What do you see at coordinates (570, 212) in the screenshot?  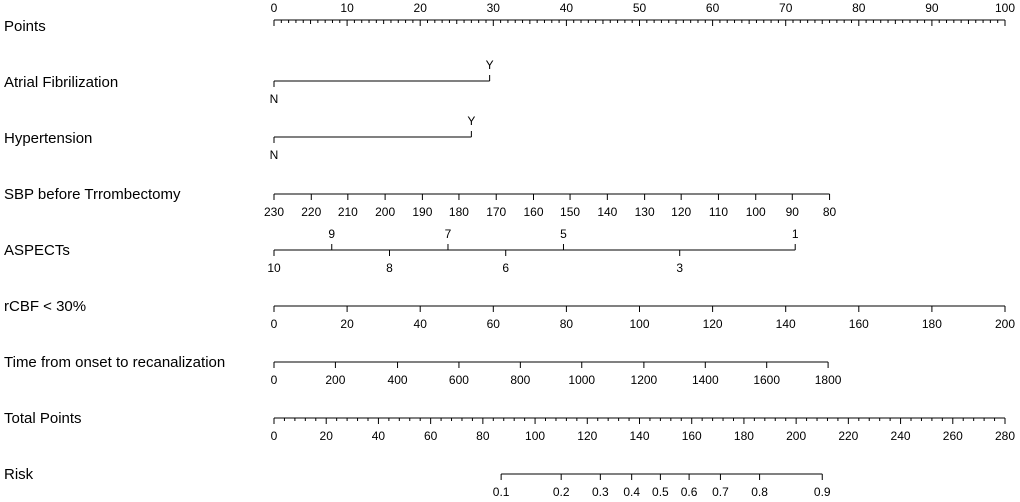 I see `sbp-before-trrombectomy-tick-label: 150` at bounding box center [570, 212].